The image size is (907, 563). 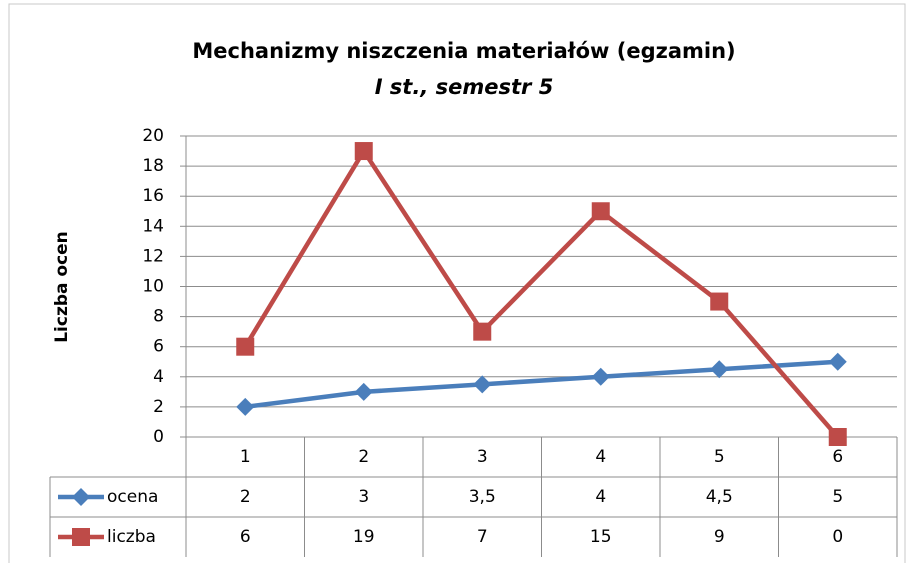 I want to click on y-tick-label: 16, so click(x=153, y=196).